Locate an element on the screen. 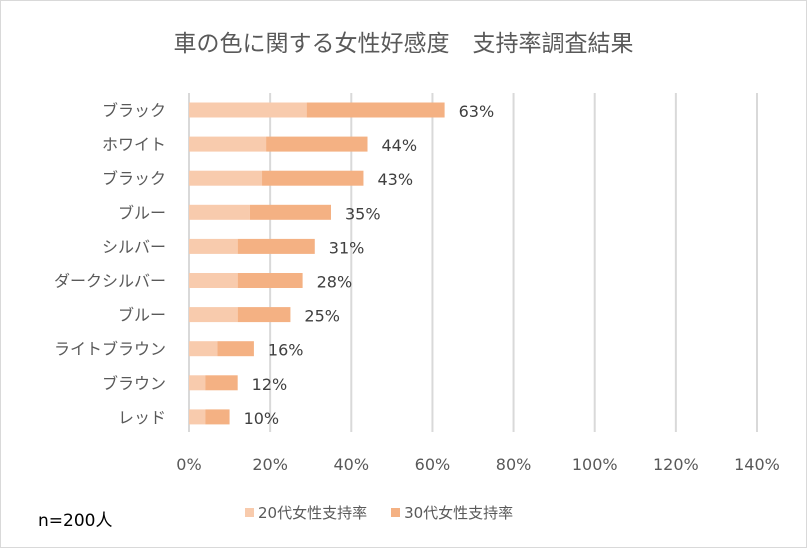 The image size is (807, 548). chart-title: 車の色に関する女性好感度 支持率調査結果 is located at coordinates (403, 44).